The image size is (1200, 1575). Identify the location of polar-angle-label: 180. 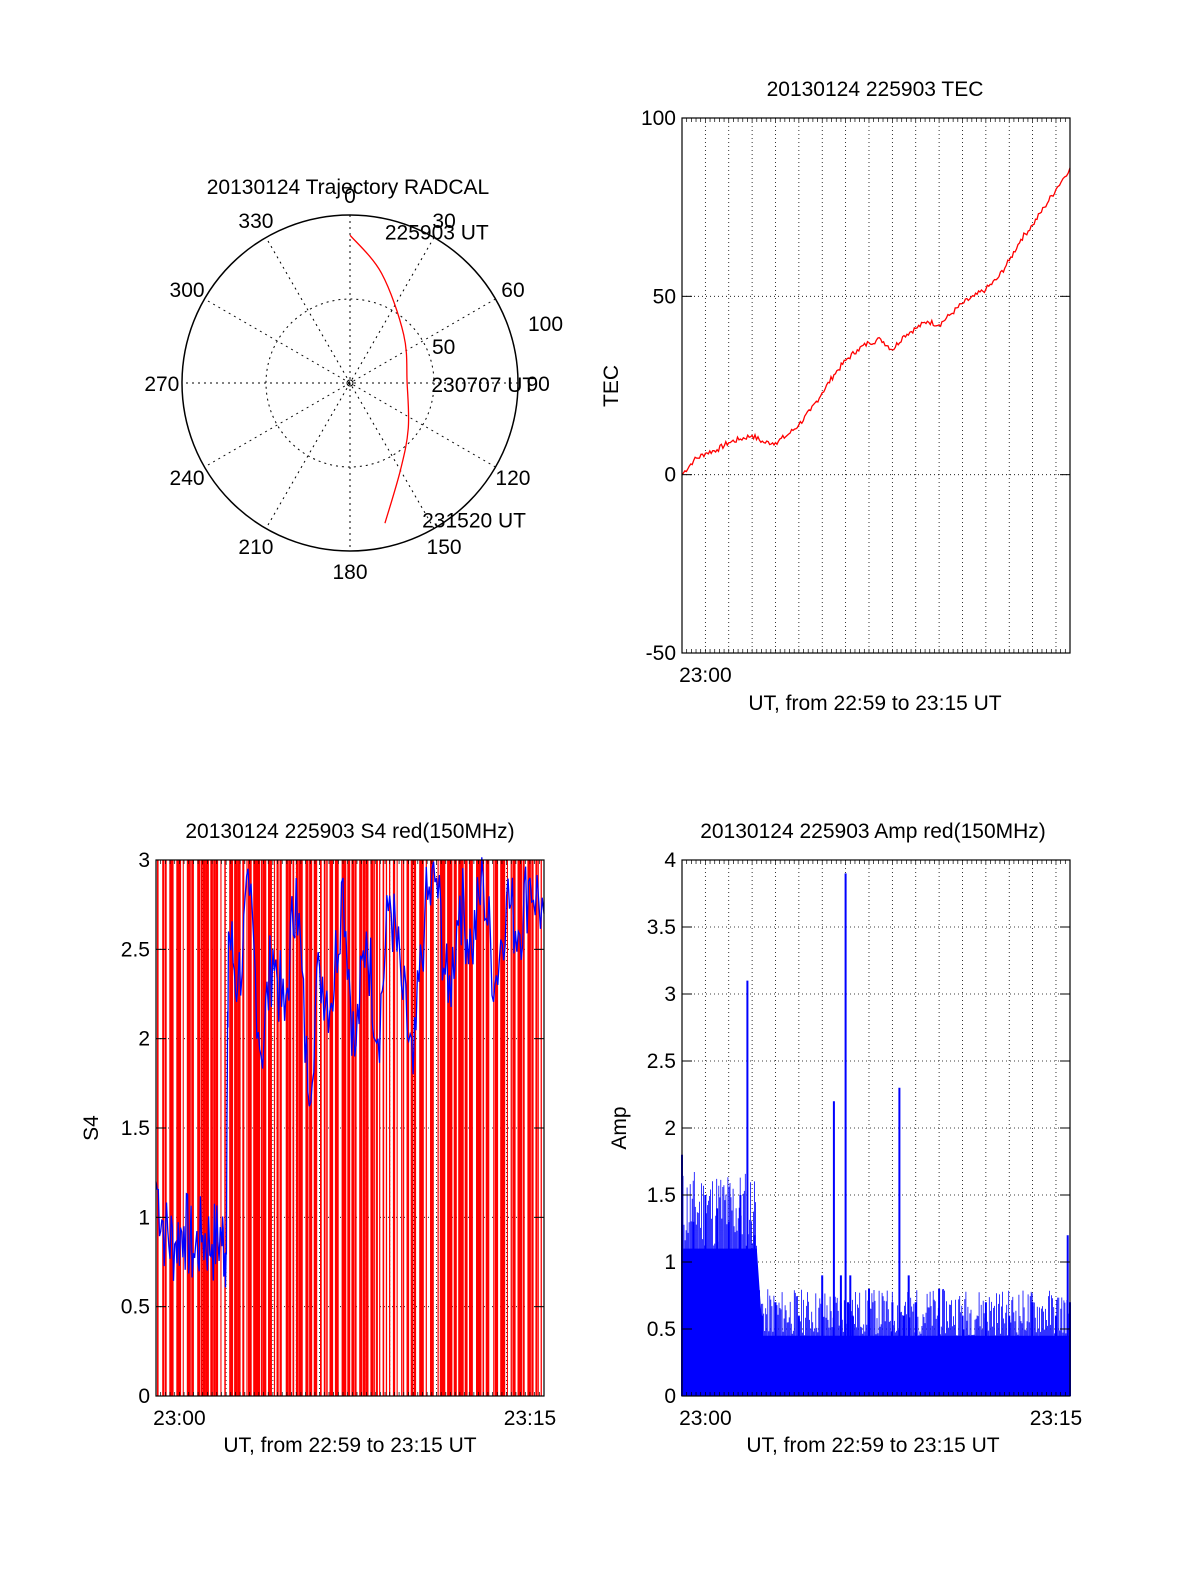
(349, 572).